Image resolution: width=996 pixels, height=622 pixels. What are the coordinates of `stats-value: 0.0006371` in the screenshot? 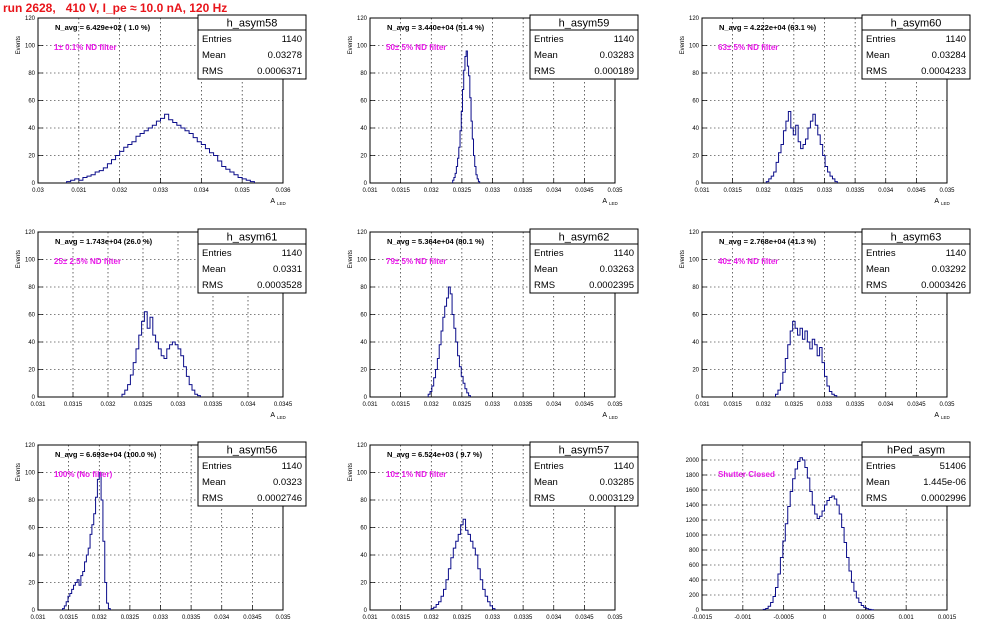 It's located at (279, 71).